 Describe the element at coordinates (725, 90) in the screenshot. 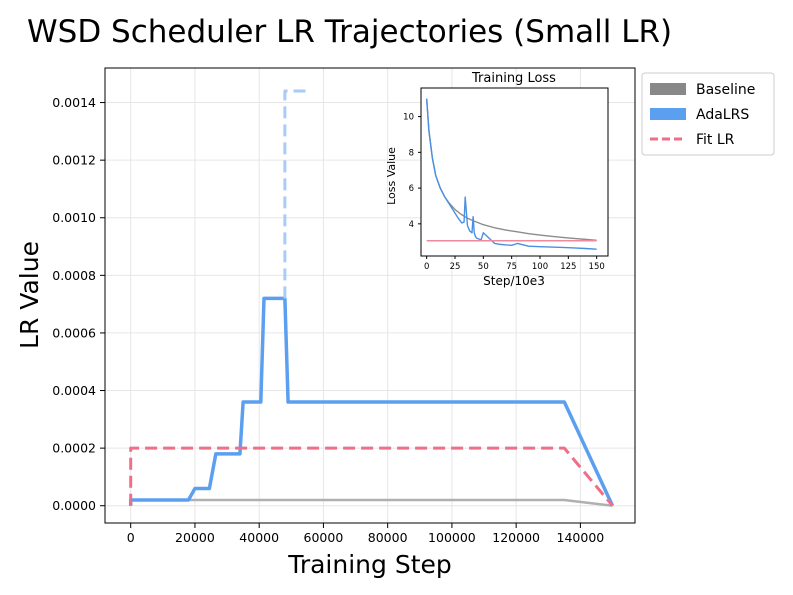

I see `legend-label-baseline: Baseline` at that location.